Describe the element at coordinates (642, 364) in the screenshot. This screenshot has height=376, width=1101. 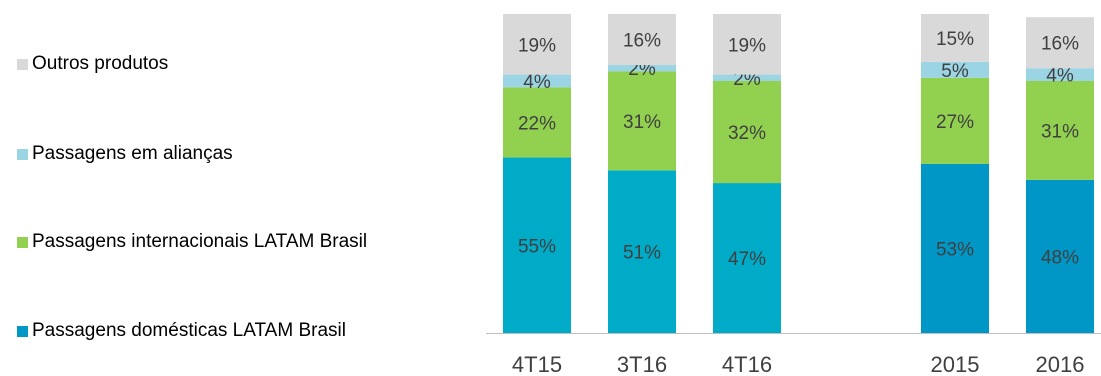
I see `x-tick-label-3T16: 3T16` at that location.